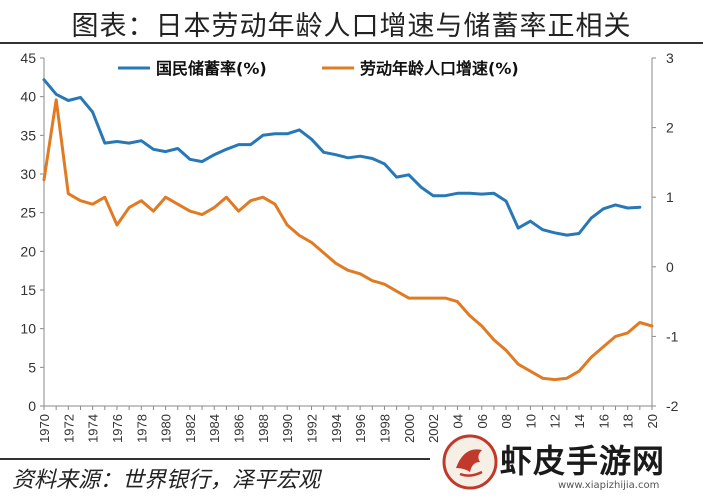  What do you see at coordinates (68, 428) in the screenshot?
I see `x-axis-tick-label: 1972` at bounding box center [68, 428].